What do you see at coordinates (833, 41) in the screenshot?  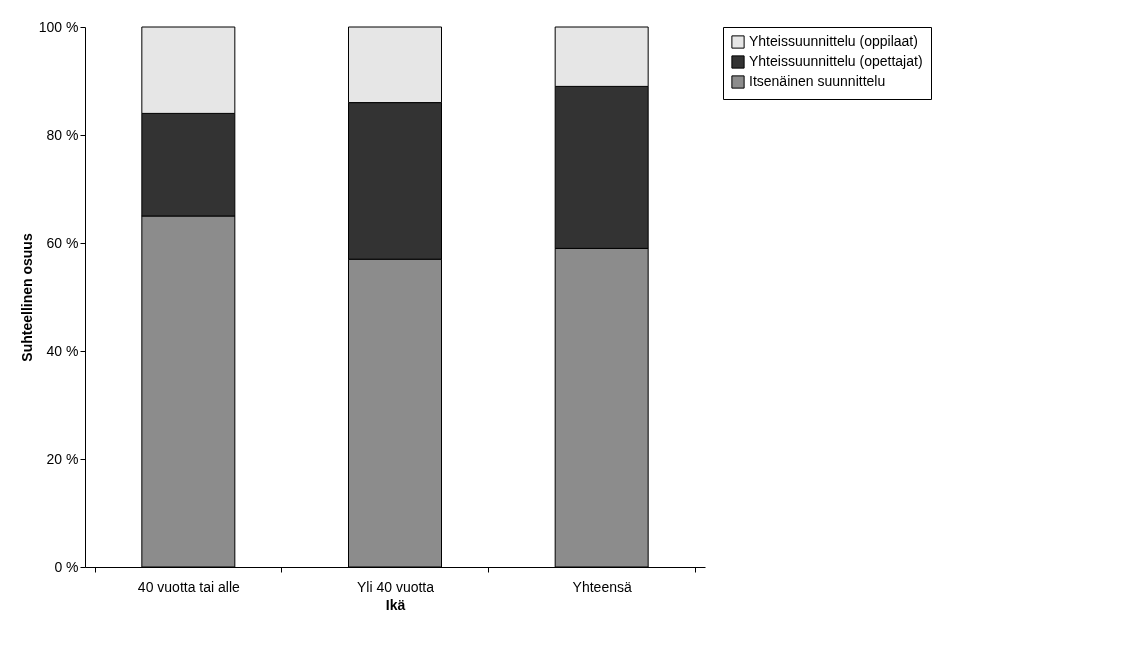 I see `legend-label: Yhteissuunnittelu (oppilaat)` at bounding box center [833, 41].